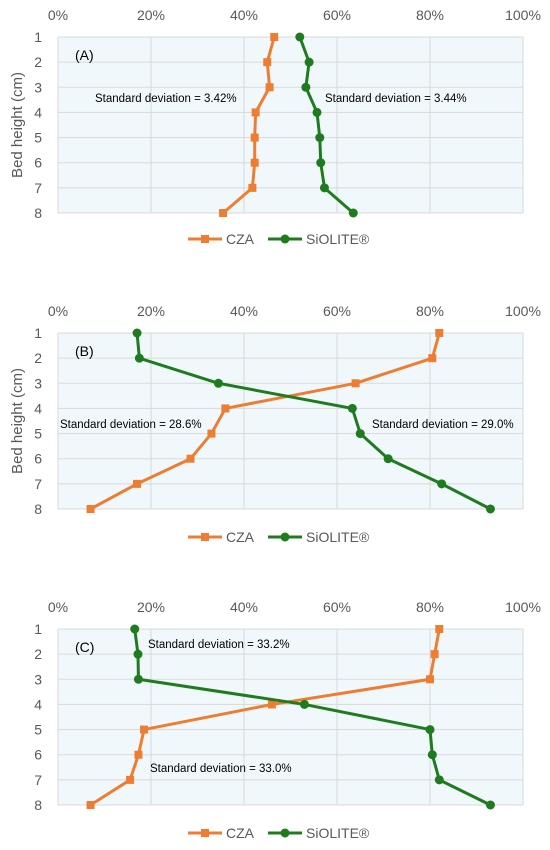 The image size is (550, 850). I want to click on panel-label: (C), so click(84, 647).